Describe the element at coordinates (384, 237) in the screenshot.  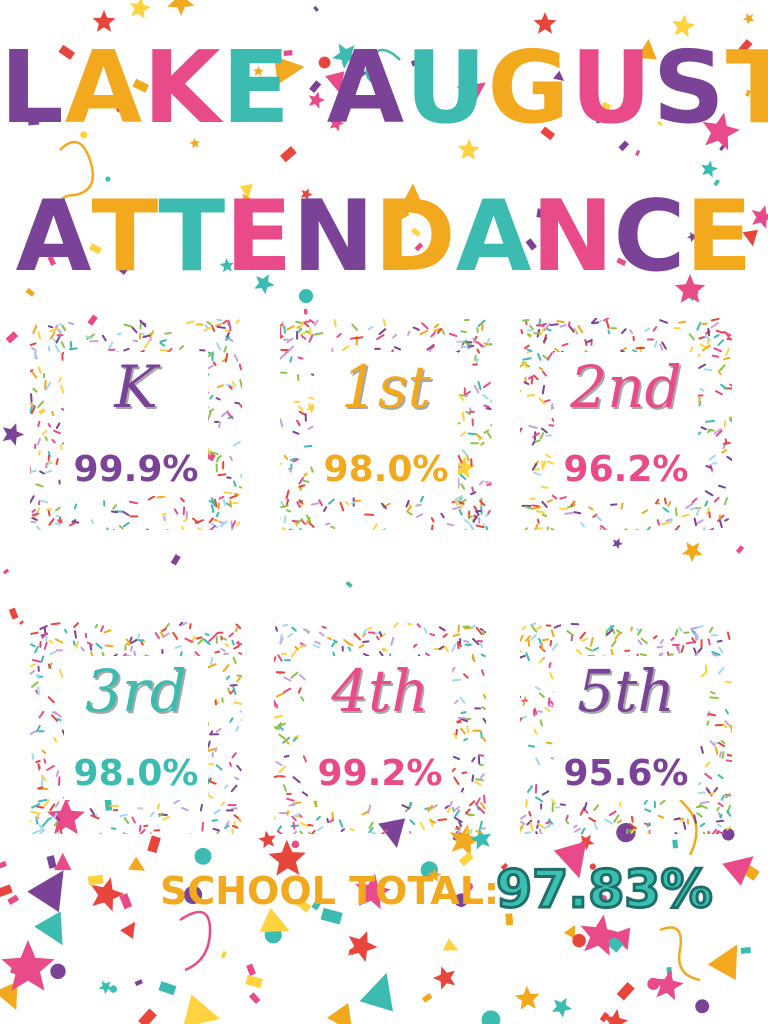
I see `title-line-2: ATTENDANCE` at that location.